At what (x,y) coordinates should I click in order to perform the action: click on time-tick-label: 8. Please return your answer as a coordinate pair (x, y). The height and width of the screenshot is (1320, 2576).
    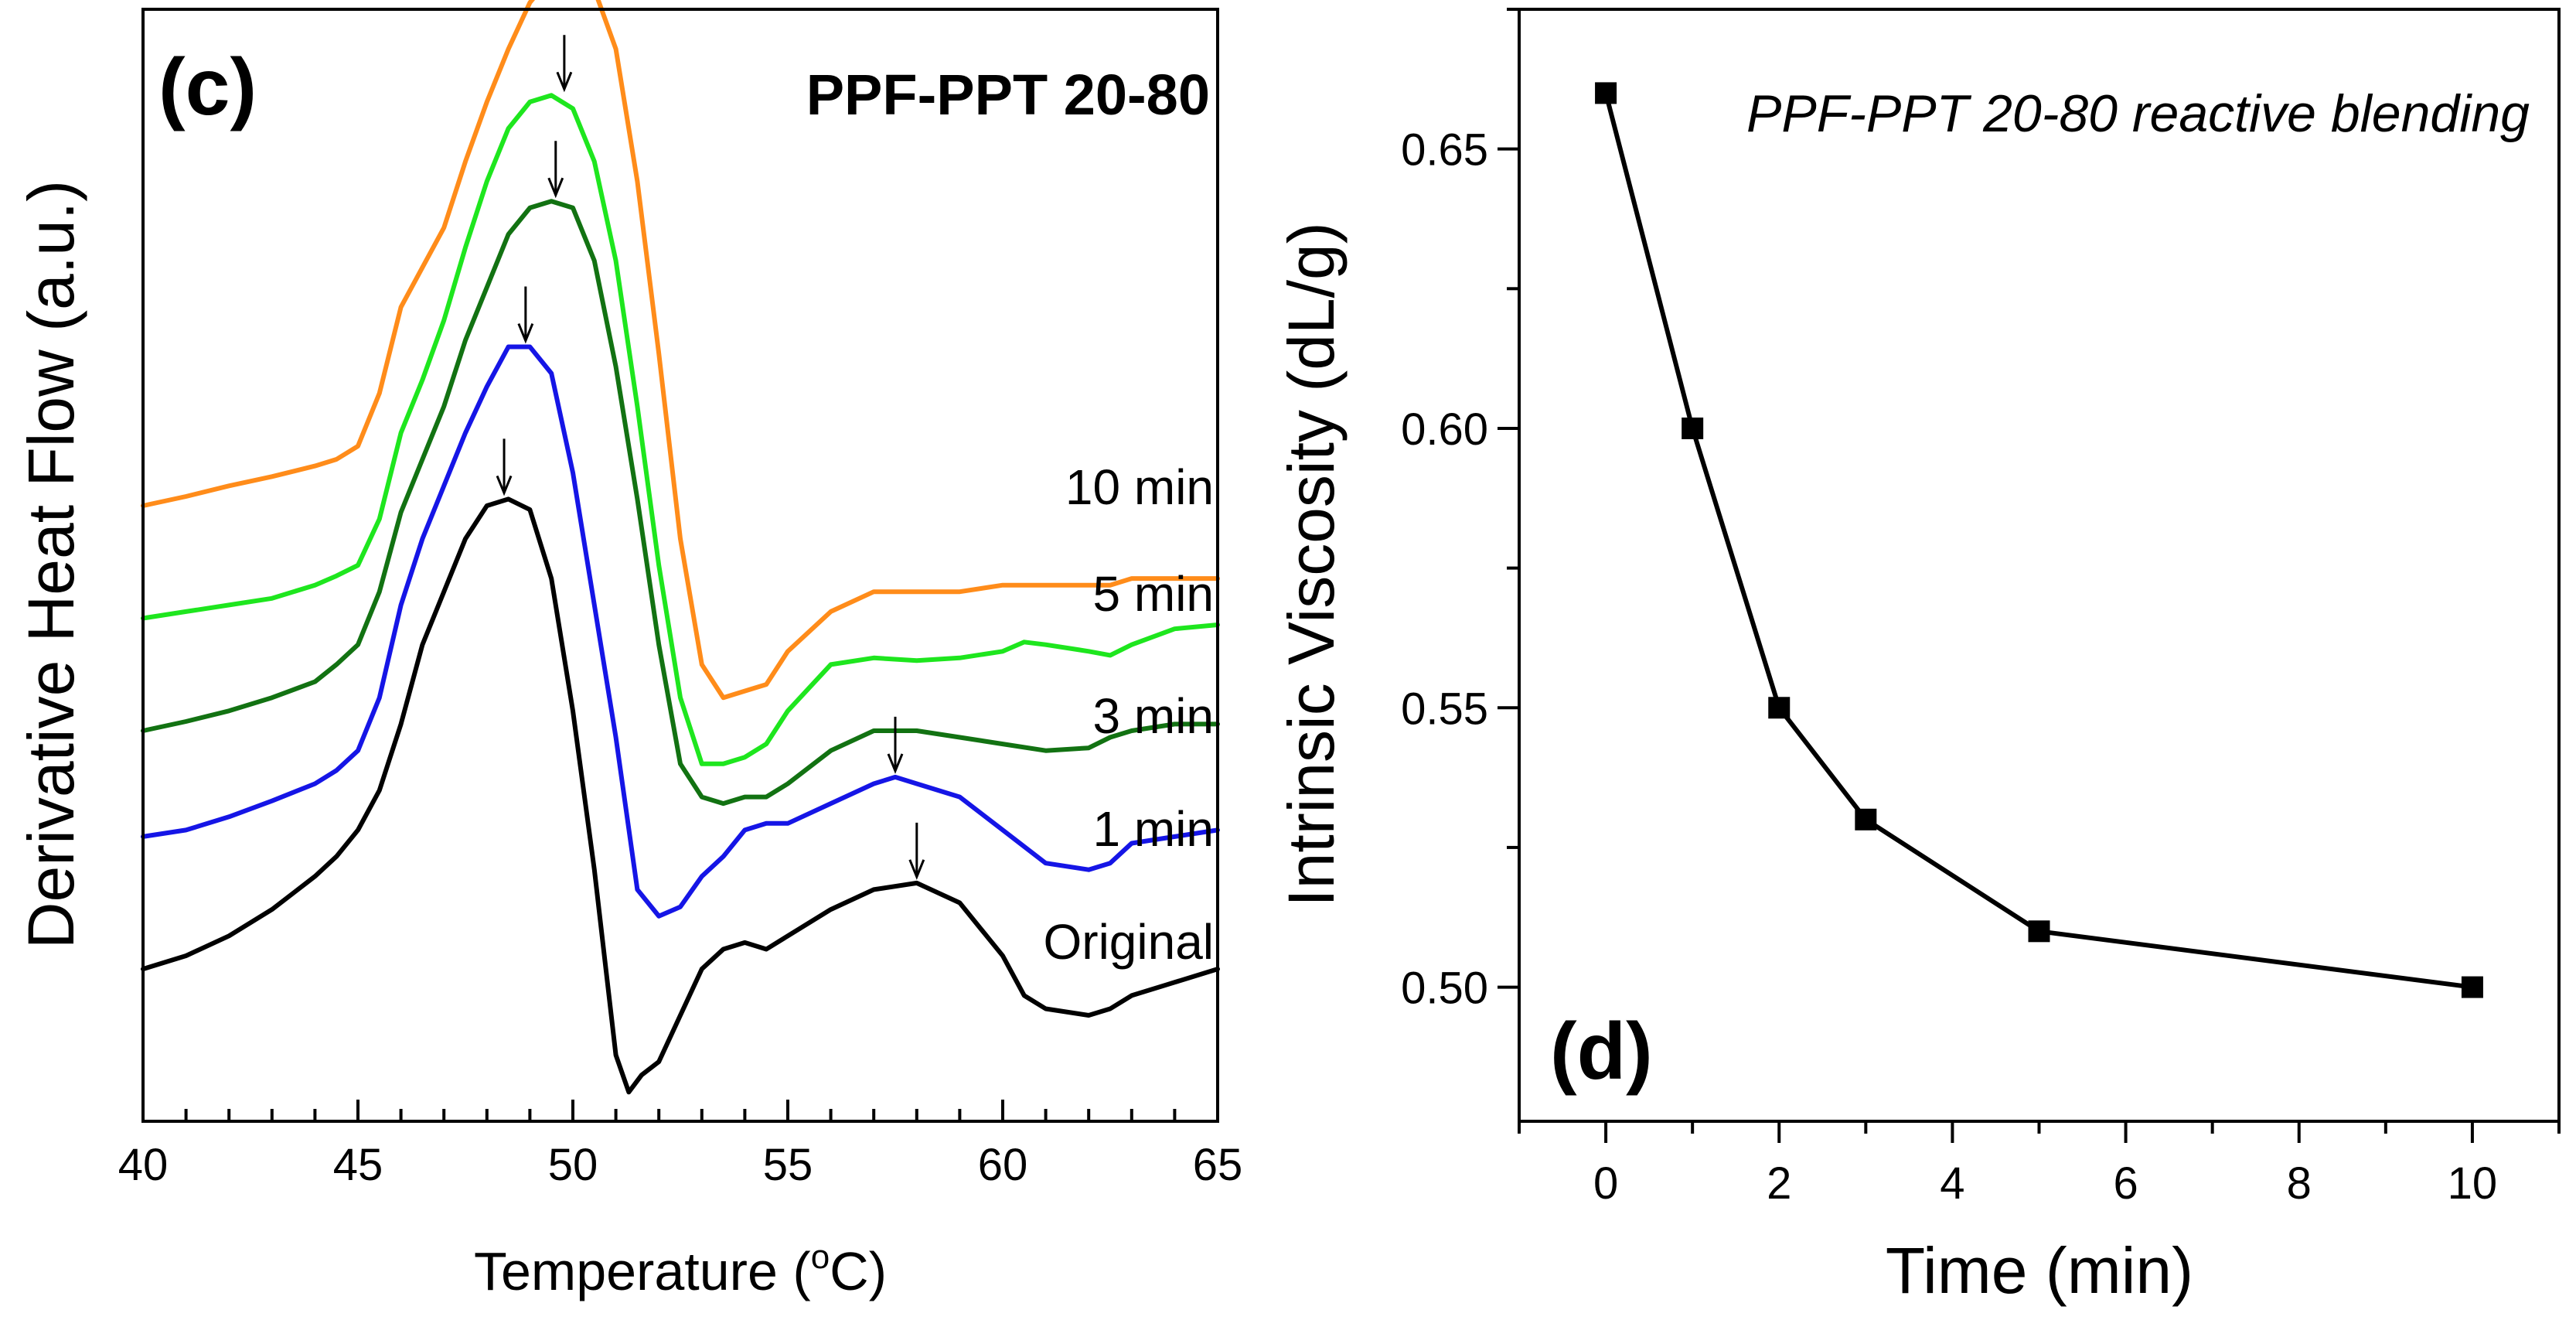
    Looking at the image, I should click on (2299, 1183).